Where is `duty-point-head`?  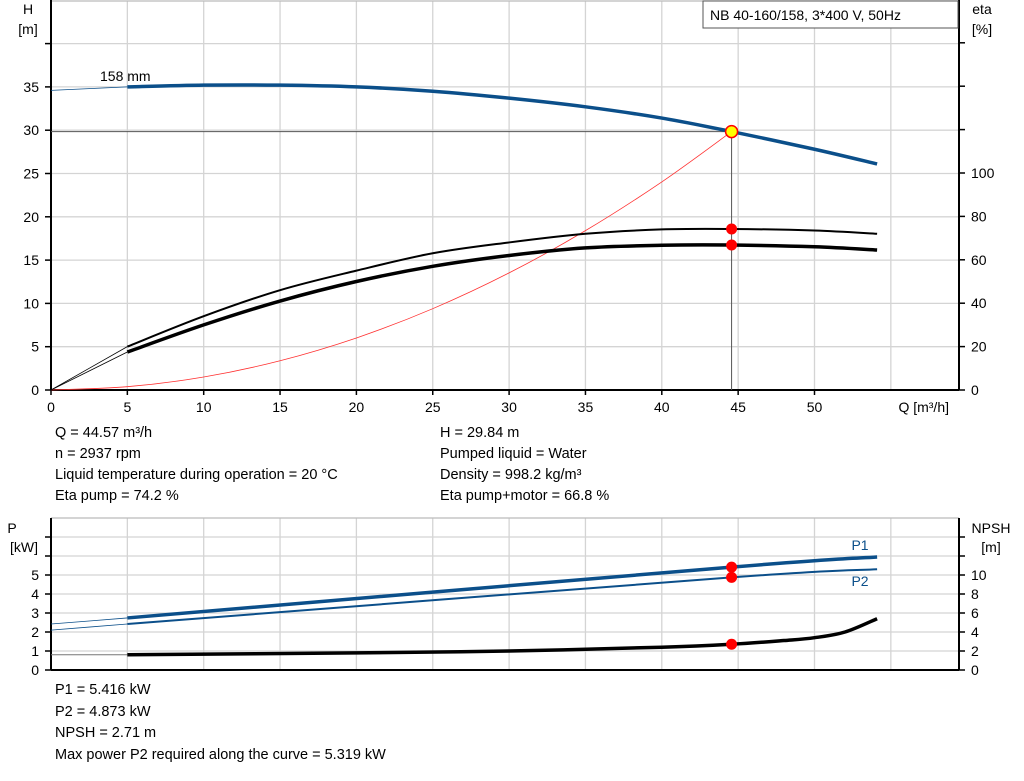 duty-point-head is located at coordinates (731, 131).